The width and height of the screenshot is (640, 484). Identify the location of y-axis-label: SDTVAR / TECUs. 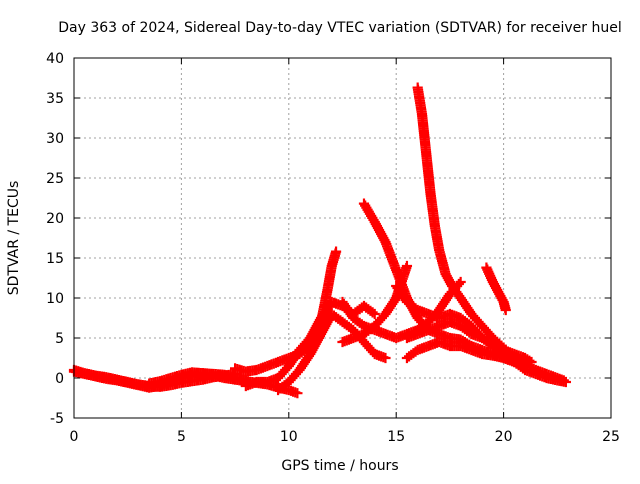
(14, 238).